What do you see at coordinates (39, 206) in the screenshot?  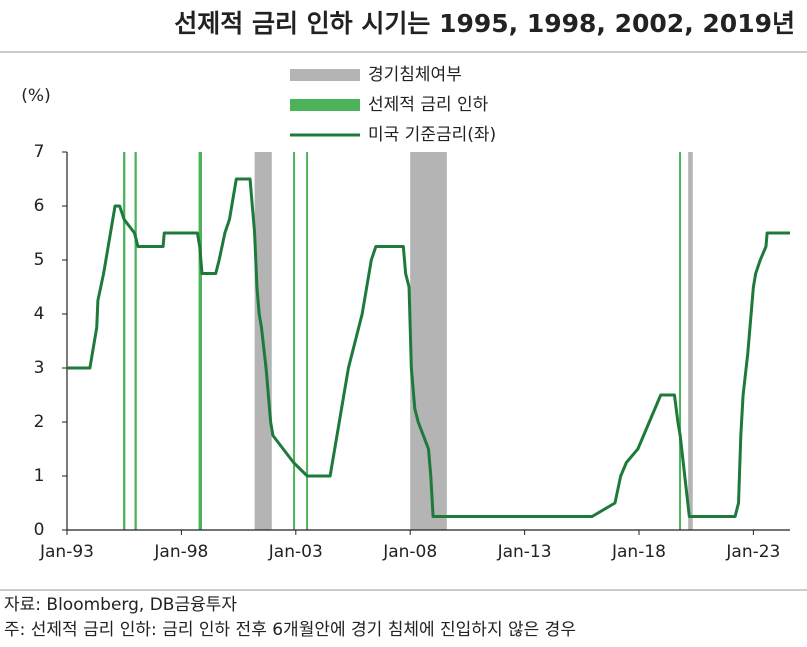 I see `y-tick-label: 6` at bounding box center [39, 206].